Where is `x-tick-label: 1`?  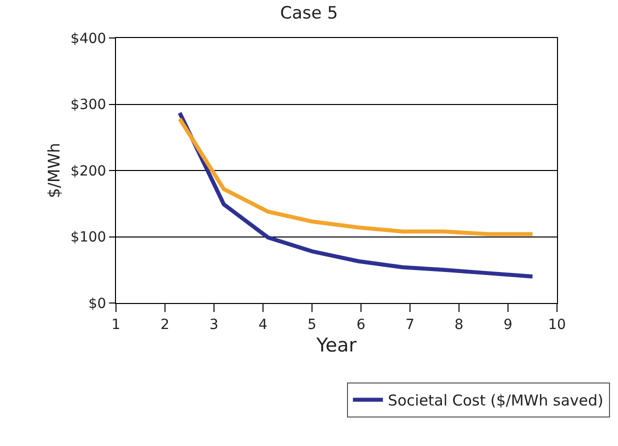
x-tick-label: 1 is located at coordinates (116, 324).